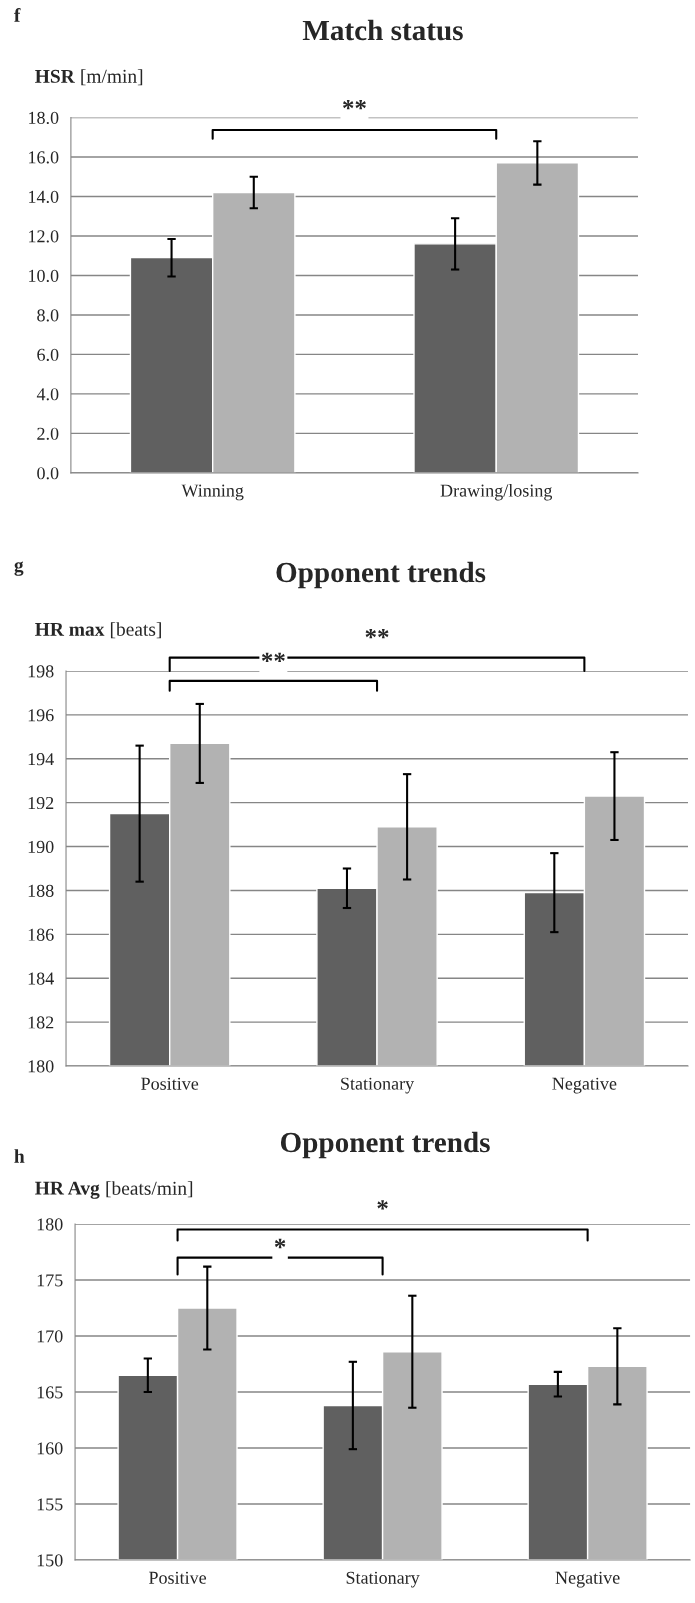 This screenshot has width=695, height=1603. What do you see at coordinates (280, 1243) in the screenshot?
I see `annotation: *` at bounding box center [280, 1243].